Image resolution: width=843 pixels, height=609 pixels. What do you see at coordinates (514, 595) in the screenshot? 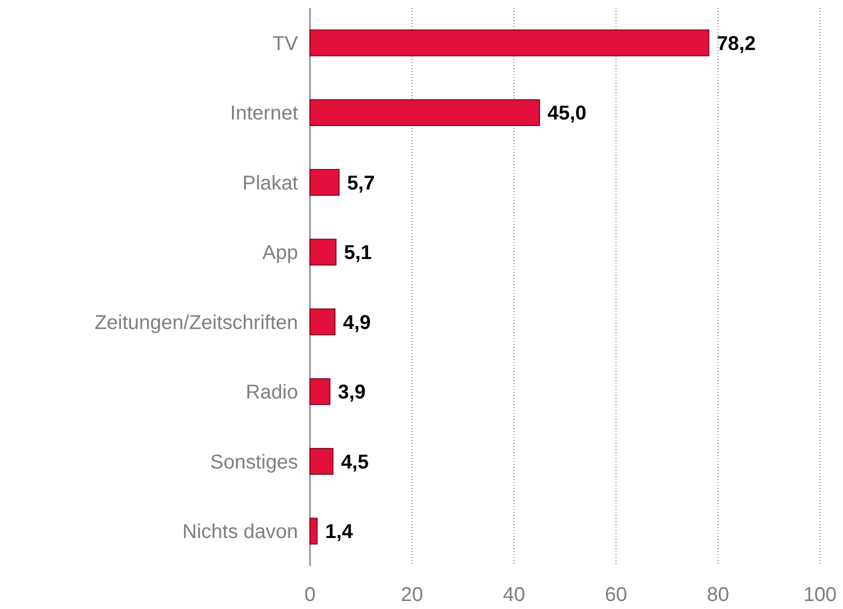
I see `x-tick-label: 40` at bounding box center [514, 595].